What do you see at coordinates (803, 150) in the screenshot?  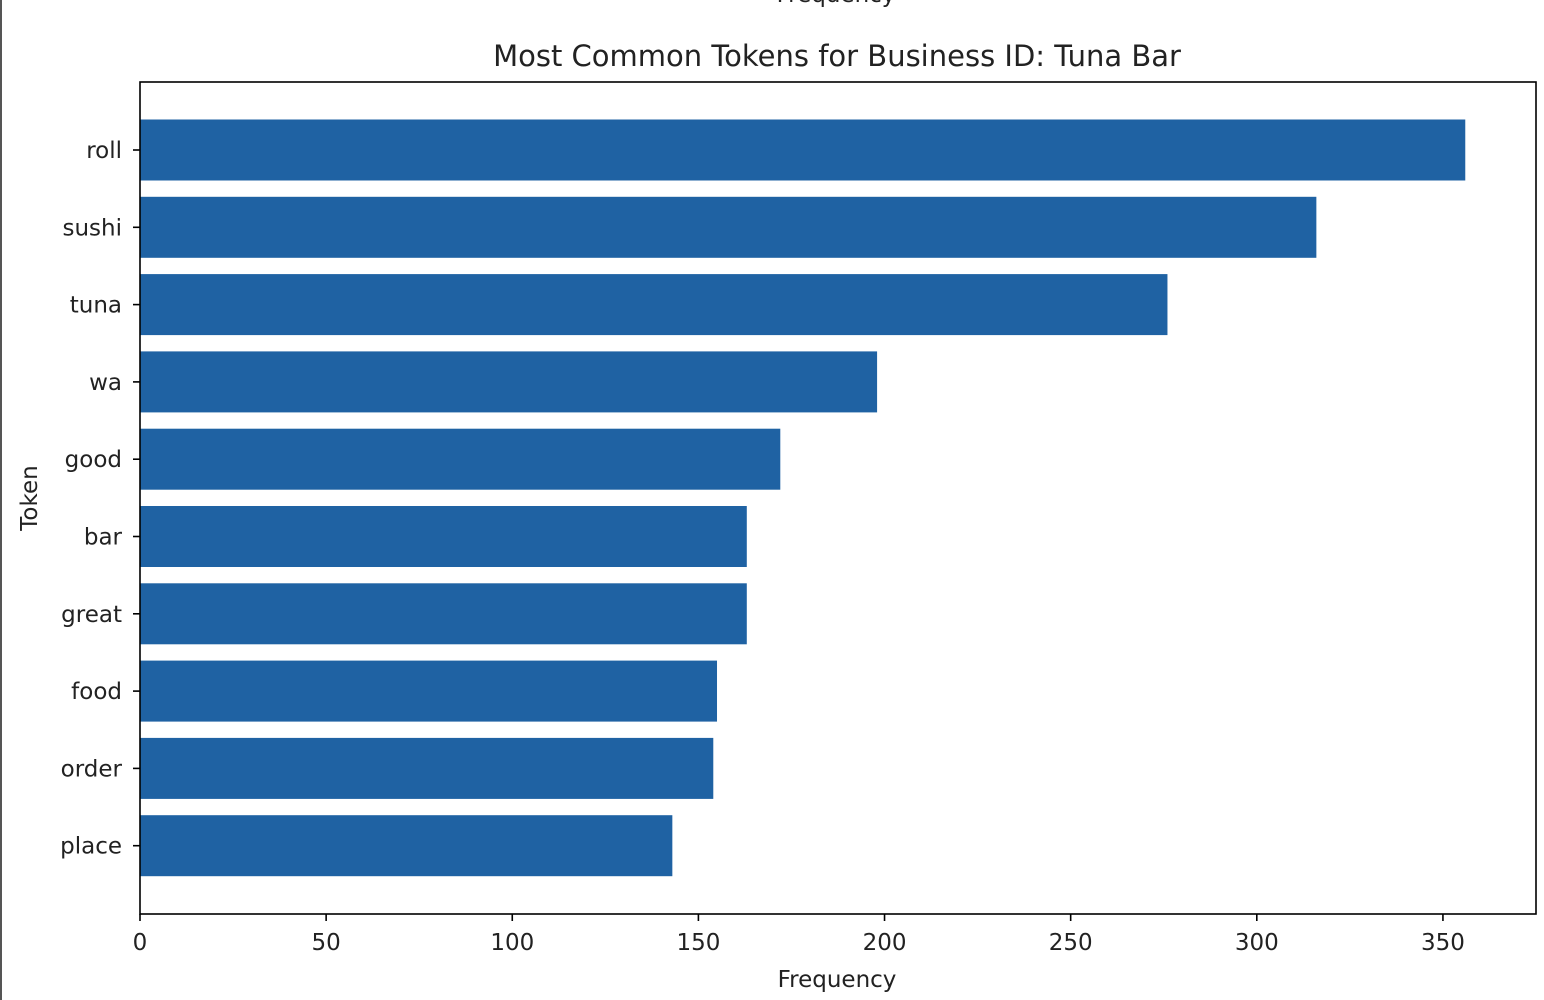 I see `bar-roll` at bounding box center [803, 150].